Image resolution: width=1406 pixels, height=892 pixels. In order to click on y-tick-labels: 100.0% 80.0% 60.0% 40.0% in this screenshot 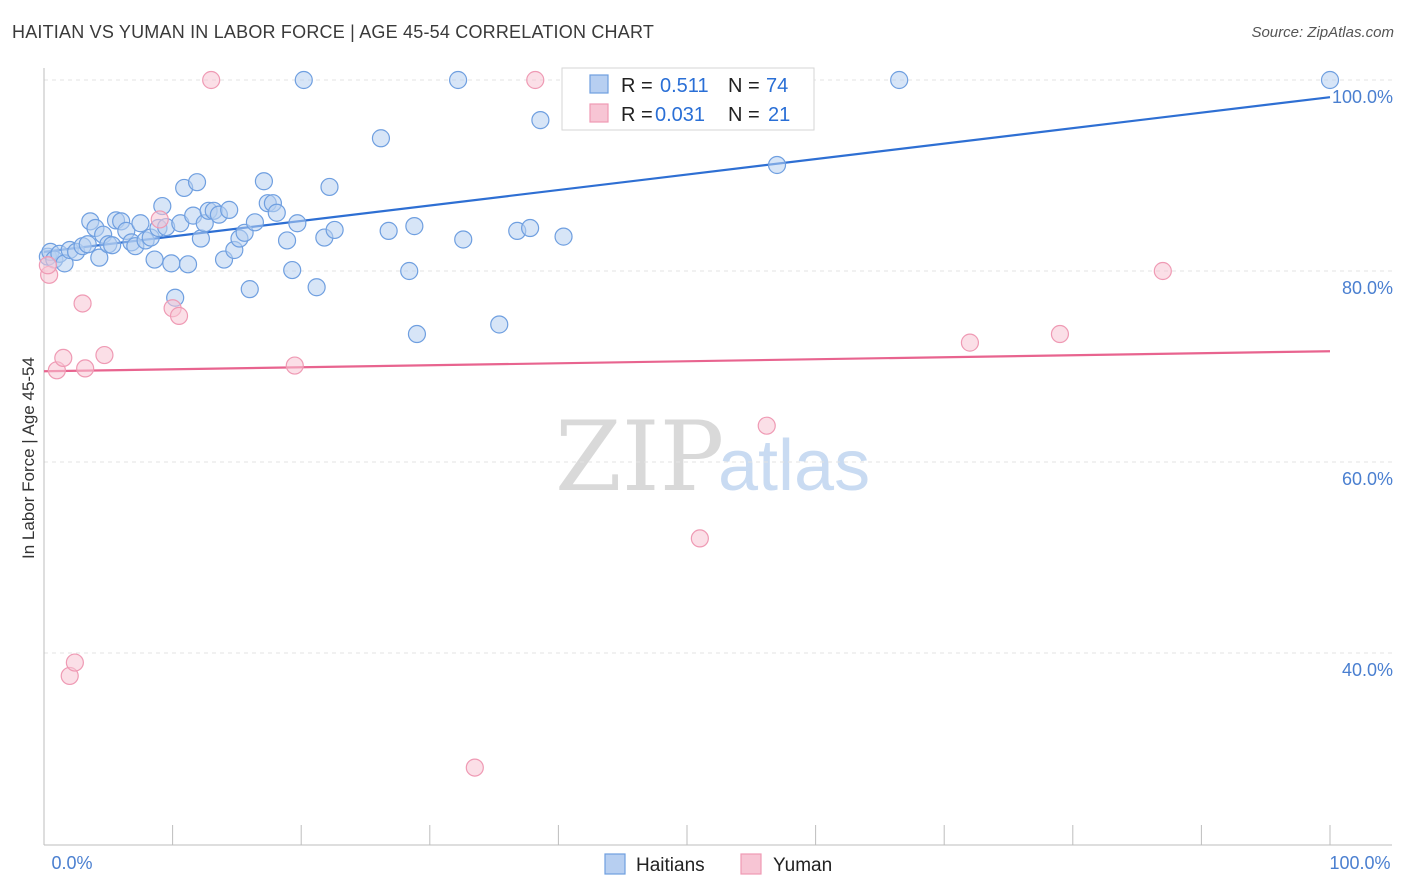, I will do `click(1362, 383)`.